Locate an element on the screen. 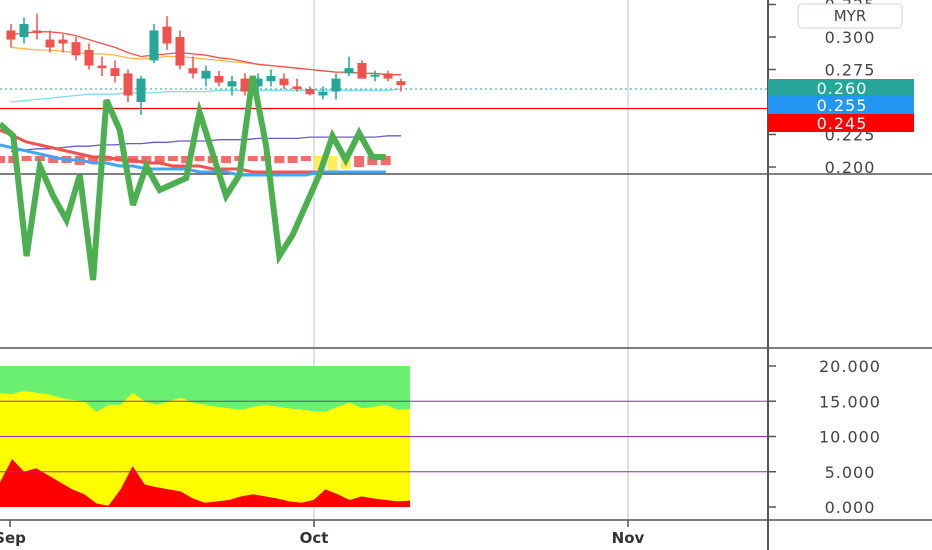 This screenshot has height=550, width=932. y-tick-label: 0.200 is located at coordinates (850, 167).